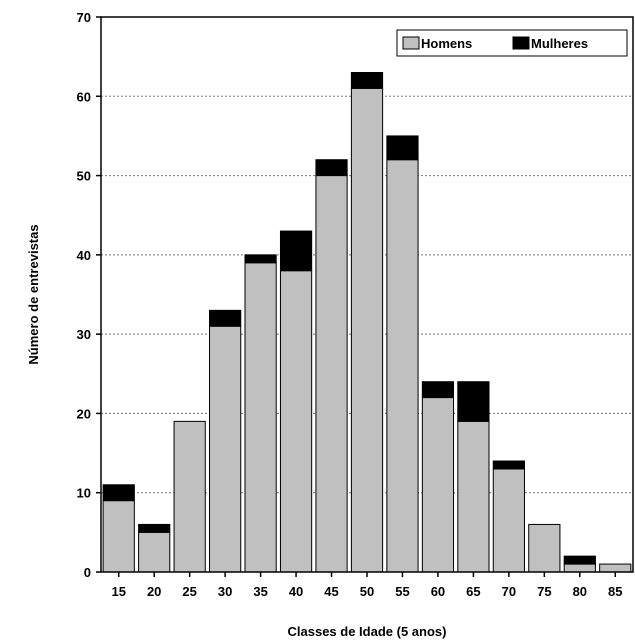 The image size is (635, 640). Describe the element at coordinates (367, 631) in the screenshot. I see `x-axis-title: Classes de Idade (5 anos)` at that location.